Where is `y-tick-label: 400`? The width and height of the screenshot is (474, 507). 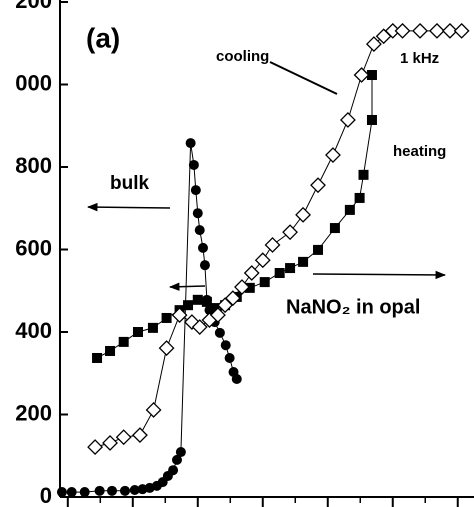
y-tick-label: 400 is located at coordinates (33, 330).